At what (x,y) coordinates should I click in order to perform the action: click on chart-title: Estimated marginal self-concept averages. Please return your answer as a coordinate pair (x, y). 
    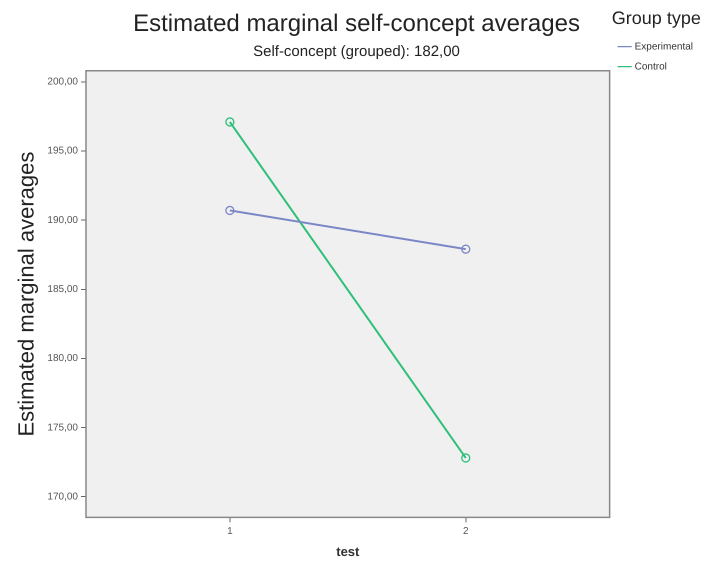
    Looking at the image, I should click on (356, 24).